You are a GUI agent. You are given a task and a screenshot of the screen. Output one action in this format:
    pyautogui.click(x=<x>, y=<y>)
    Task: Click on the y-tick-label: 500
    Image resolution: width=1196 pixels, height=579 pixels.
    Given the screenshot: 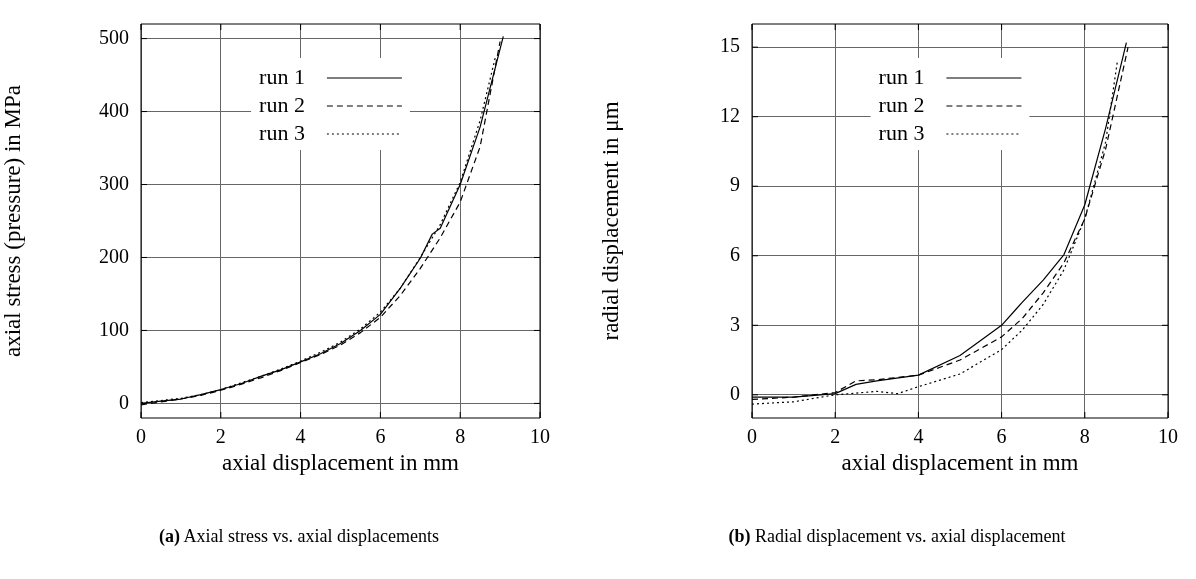 What is the action you would take?
    pyautogui.click(x=114, y=36)
    